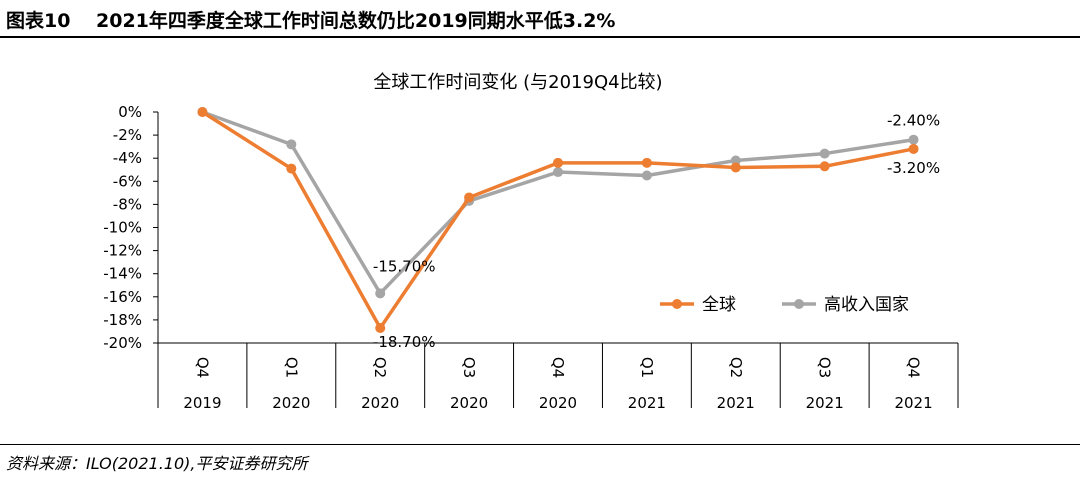 This screenshot has width=1080, height=478. Describe the element at coordinates (122, 251) in the screenshot. I see `y-tick-label: -12%` at that location.